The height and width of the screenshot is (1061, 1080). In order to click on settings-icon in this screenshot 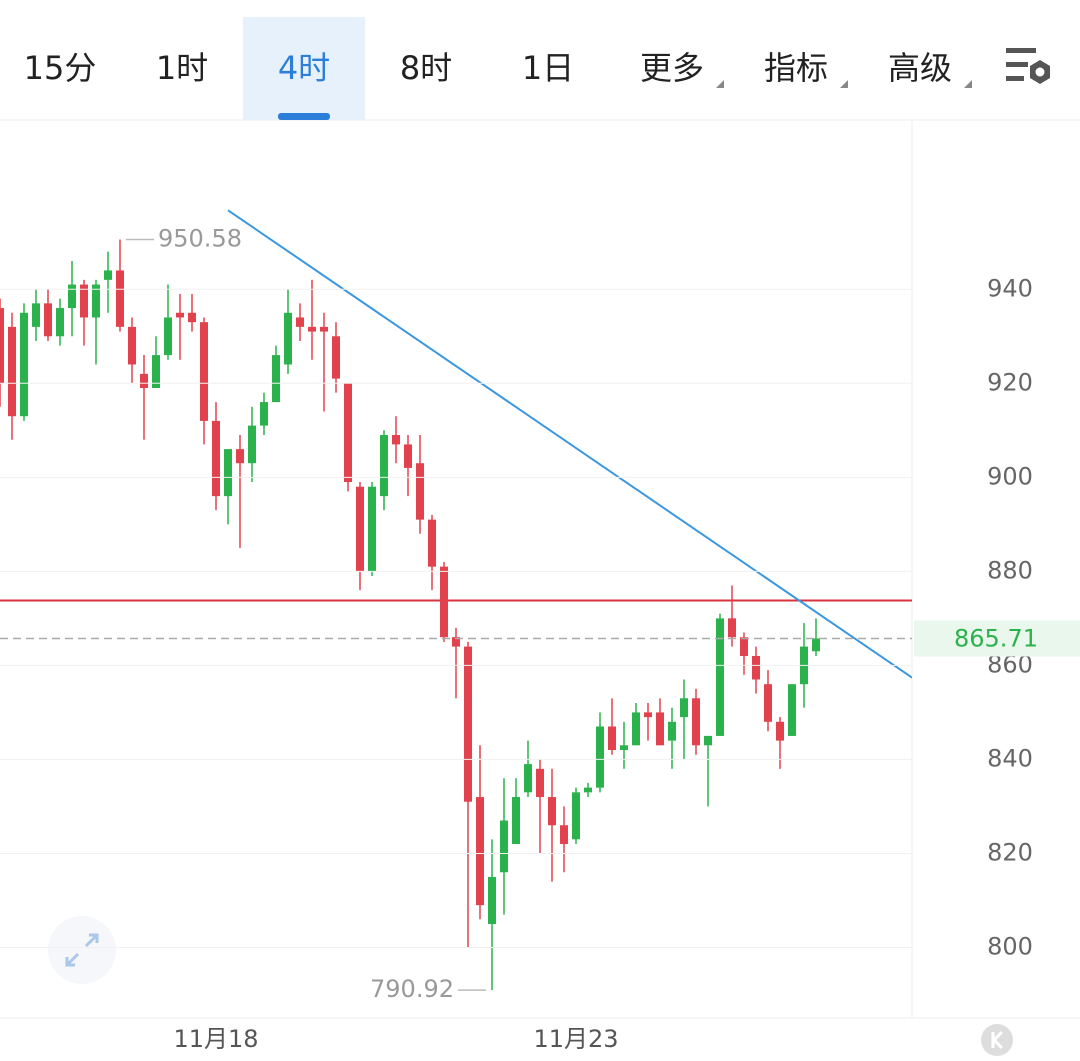, I will do `click(1028, 66)`.